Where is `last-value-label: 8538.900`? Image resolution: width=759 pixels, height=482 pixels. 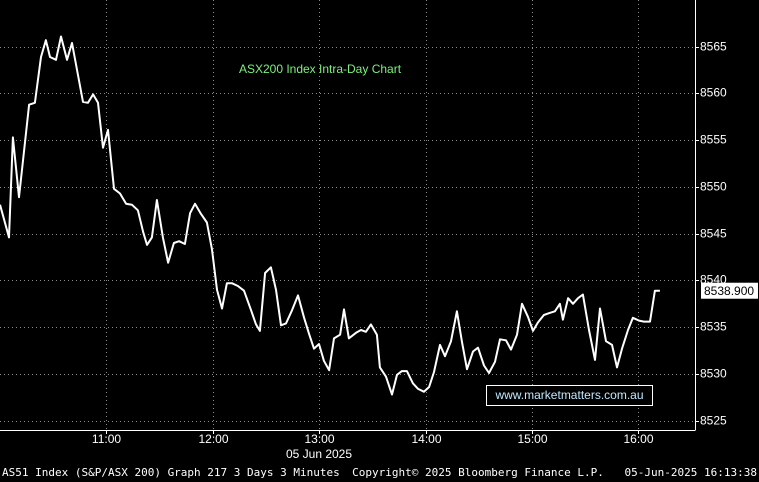 last-value-label: 8538.900 is located at coordinates (729, 291).